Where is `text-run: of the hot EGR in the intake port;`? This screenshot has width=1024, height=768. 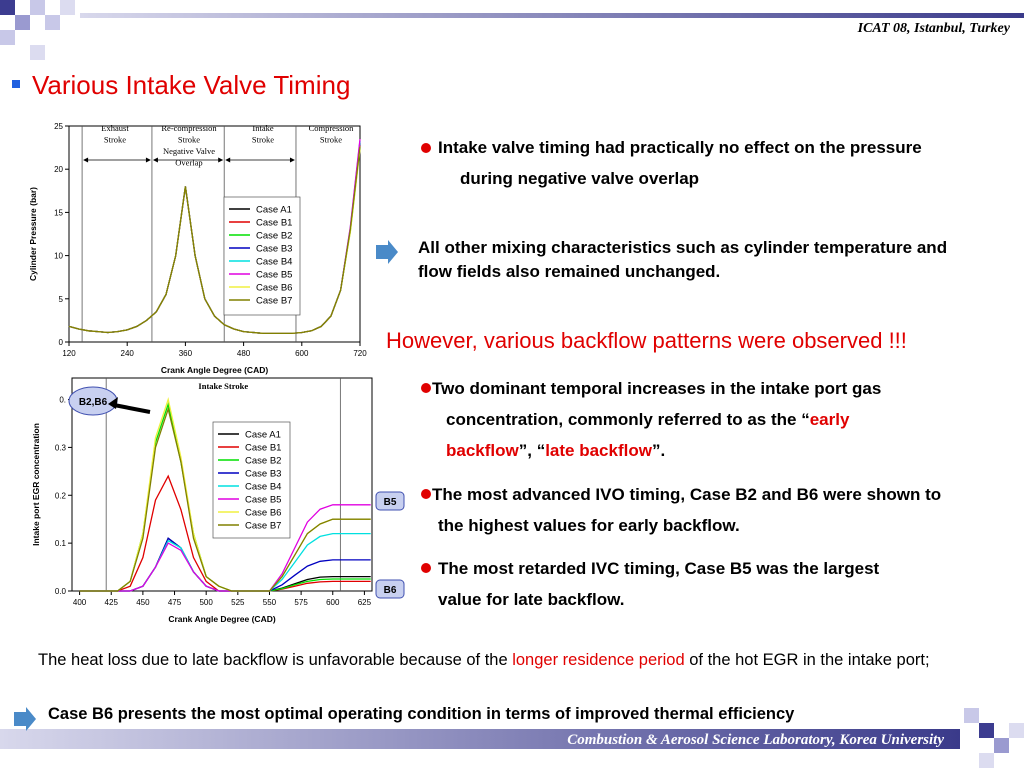
text-run: of the hot EGR in the intake port; is located at coordinates (807, 660).